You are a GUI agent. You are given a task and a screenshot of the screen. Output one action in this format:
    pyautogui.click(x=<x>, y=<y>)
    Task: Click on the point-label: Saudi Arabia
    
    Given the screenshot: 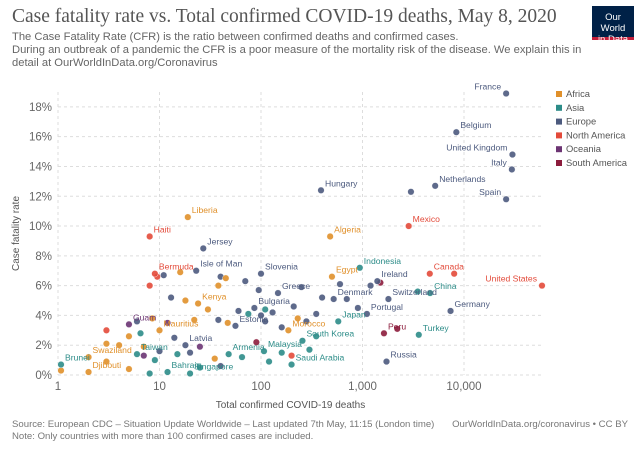 What is the action you would take?
    pyautogui.click(x=320, y=358)
    